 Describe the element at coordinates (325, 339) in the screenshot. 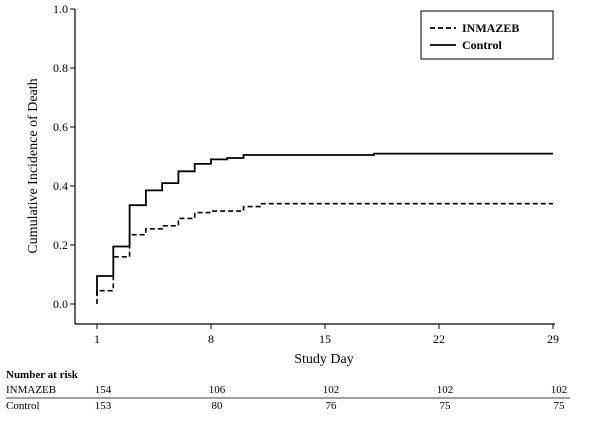

I see `x-tick-label: 15` at that location.